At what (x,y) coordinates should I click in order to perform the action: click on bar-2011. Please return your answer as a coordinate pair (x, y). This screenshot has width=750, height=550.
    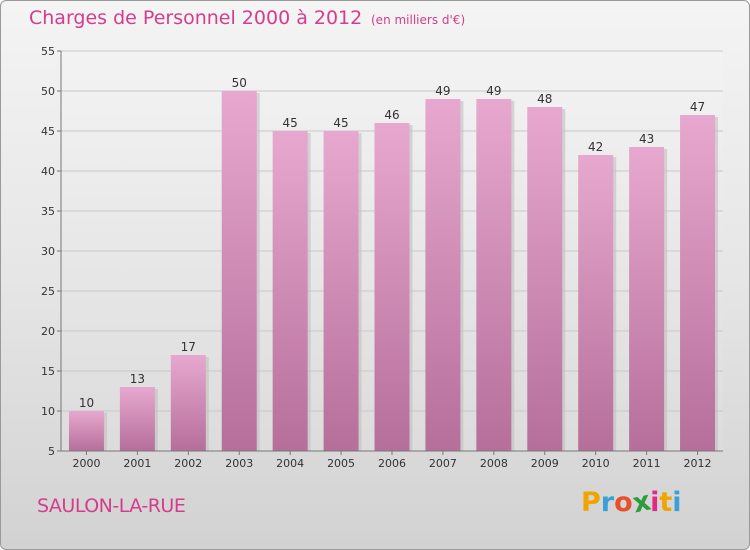
    Looking at the image, I should click on (647, 299).